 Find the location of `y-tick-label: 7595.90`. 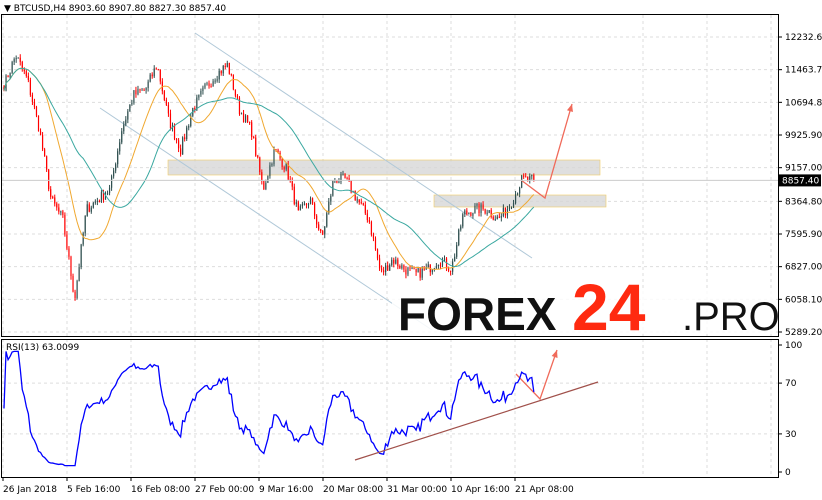

y-tick-label: 7595.90 is located at coordinates (803, 235).